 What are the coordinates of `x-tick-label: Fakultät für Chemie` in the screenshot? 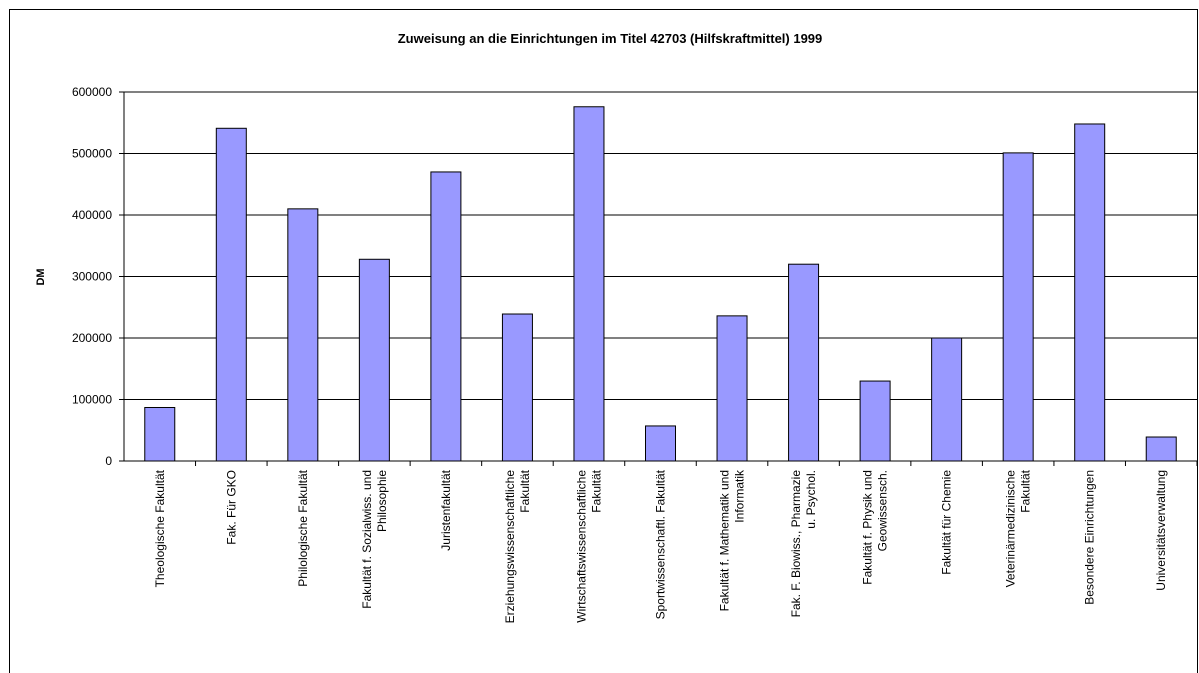 It's located at (947, 522).